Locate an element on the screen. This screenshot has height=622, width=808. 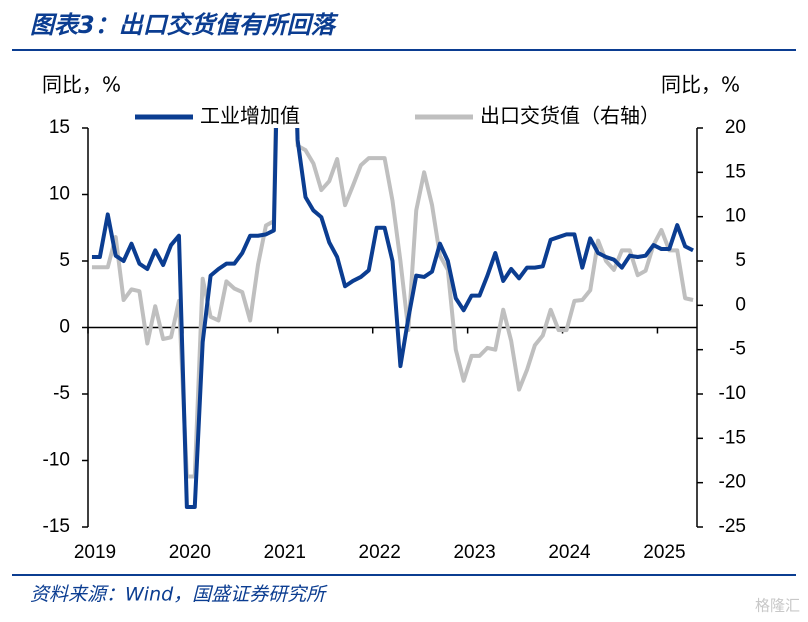
y-tick-label: -10 is located at coordinates (56, 460).